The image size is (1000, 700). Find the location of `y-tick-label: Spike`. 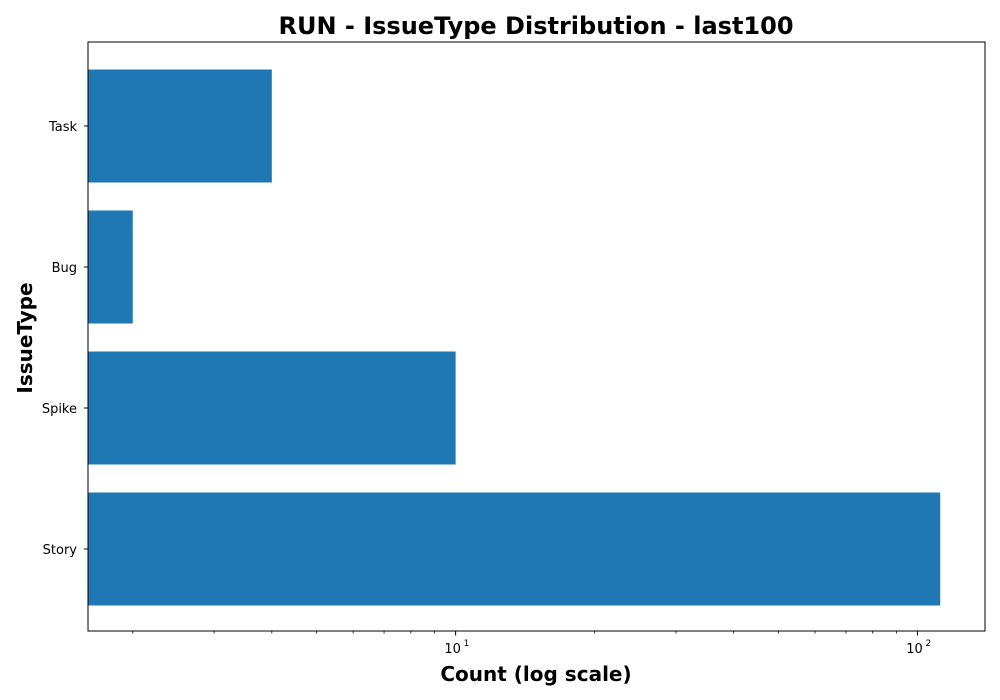

y-tick-label: Spike is located at coordinates (59, 409).